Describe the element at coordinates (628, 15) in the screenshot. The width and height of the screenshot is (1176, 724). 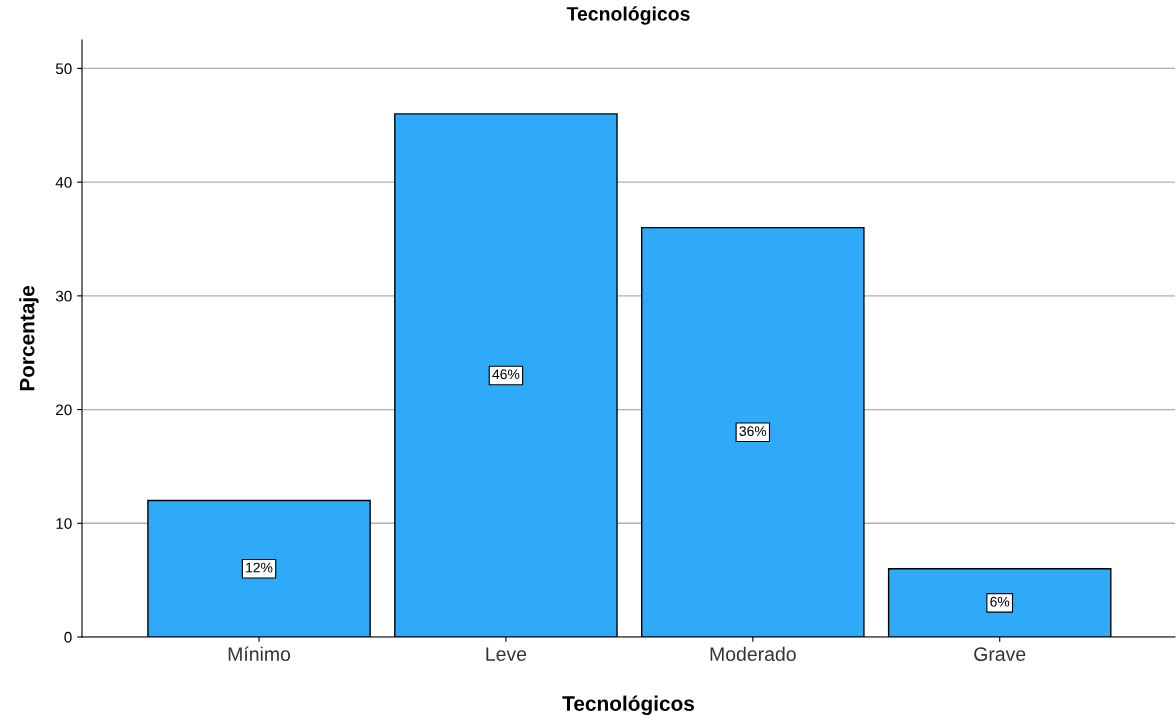
I see `chart-title: Tecnológicos` at that location.